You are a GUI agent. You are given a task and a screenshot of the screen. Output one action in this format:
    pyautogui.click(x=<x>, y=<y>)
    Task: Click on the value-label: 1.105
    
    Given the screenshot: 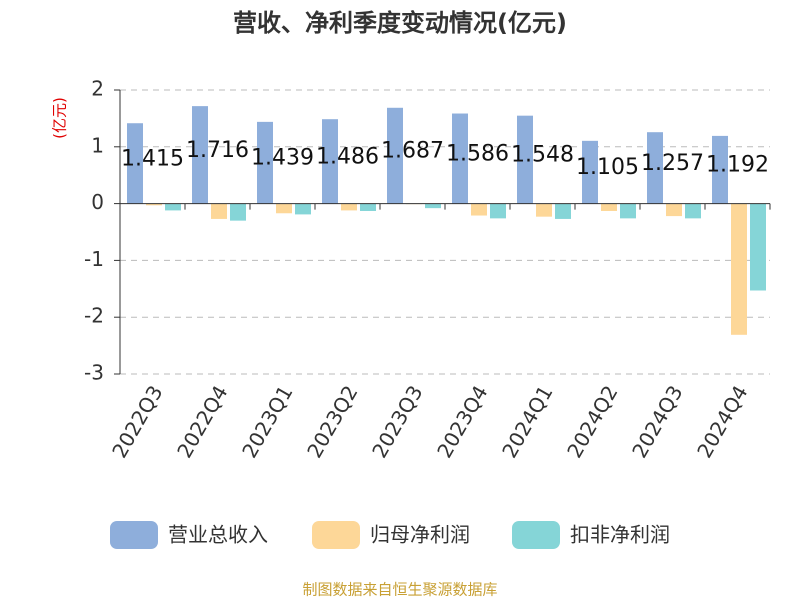 What is the action you would take?
    pyautogui.click(x=607, y=167)
    